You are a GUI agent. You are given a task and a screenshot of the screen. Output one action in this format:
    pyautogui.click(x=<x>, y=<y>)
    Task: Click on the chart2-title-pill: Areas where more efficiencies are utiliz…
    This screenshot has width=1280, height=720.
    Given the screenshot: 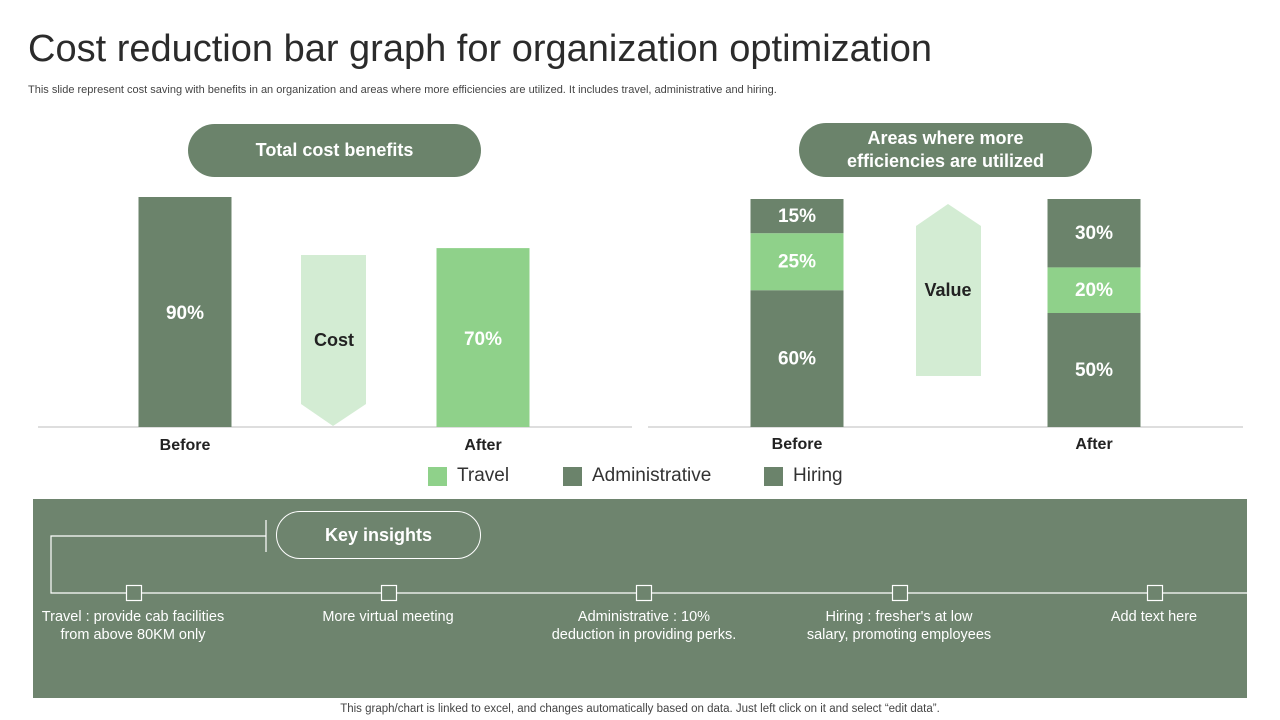 What is the action you would take?
    pyautogui.click(x=945, y=150)
    